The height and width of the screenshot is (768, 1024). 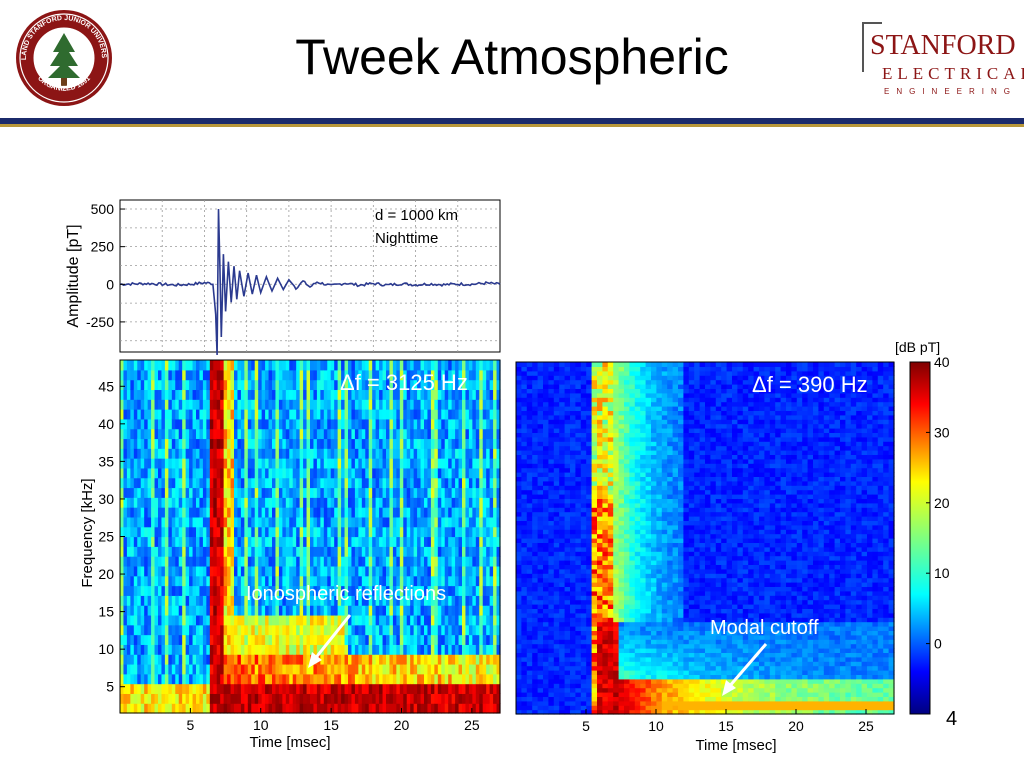 What do you see at coordinates (951, 91) in the screenshot?
I see `logo-line-3: ENGINEERING` at bounding box center [951, 91].